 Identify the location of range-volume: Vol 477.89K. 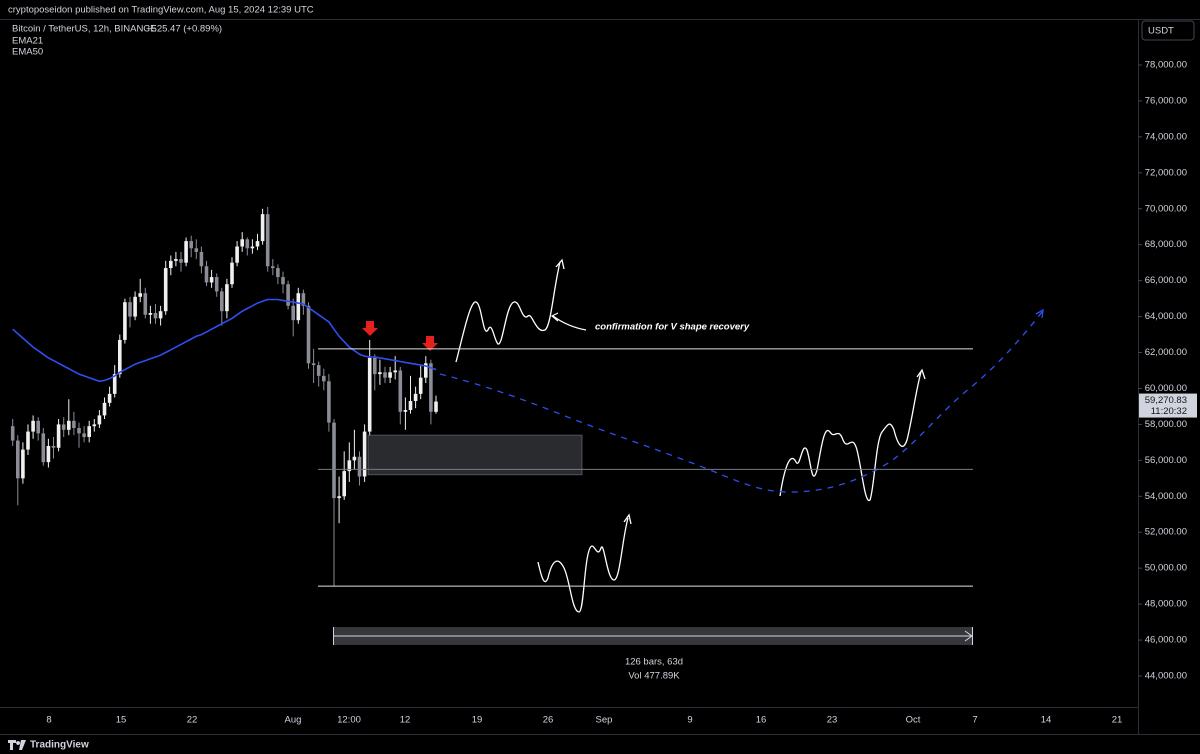
(654, 676).